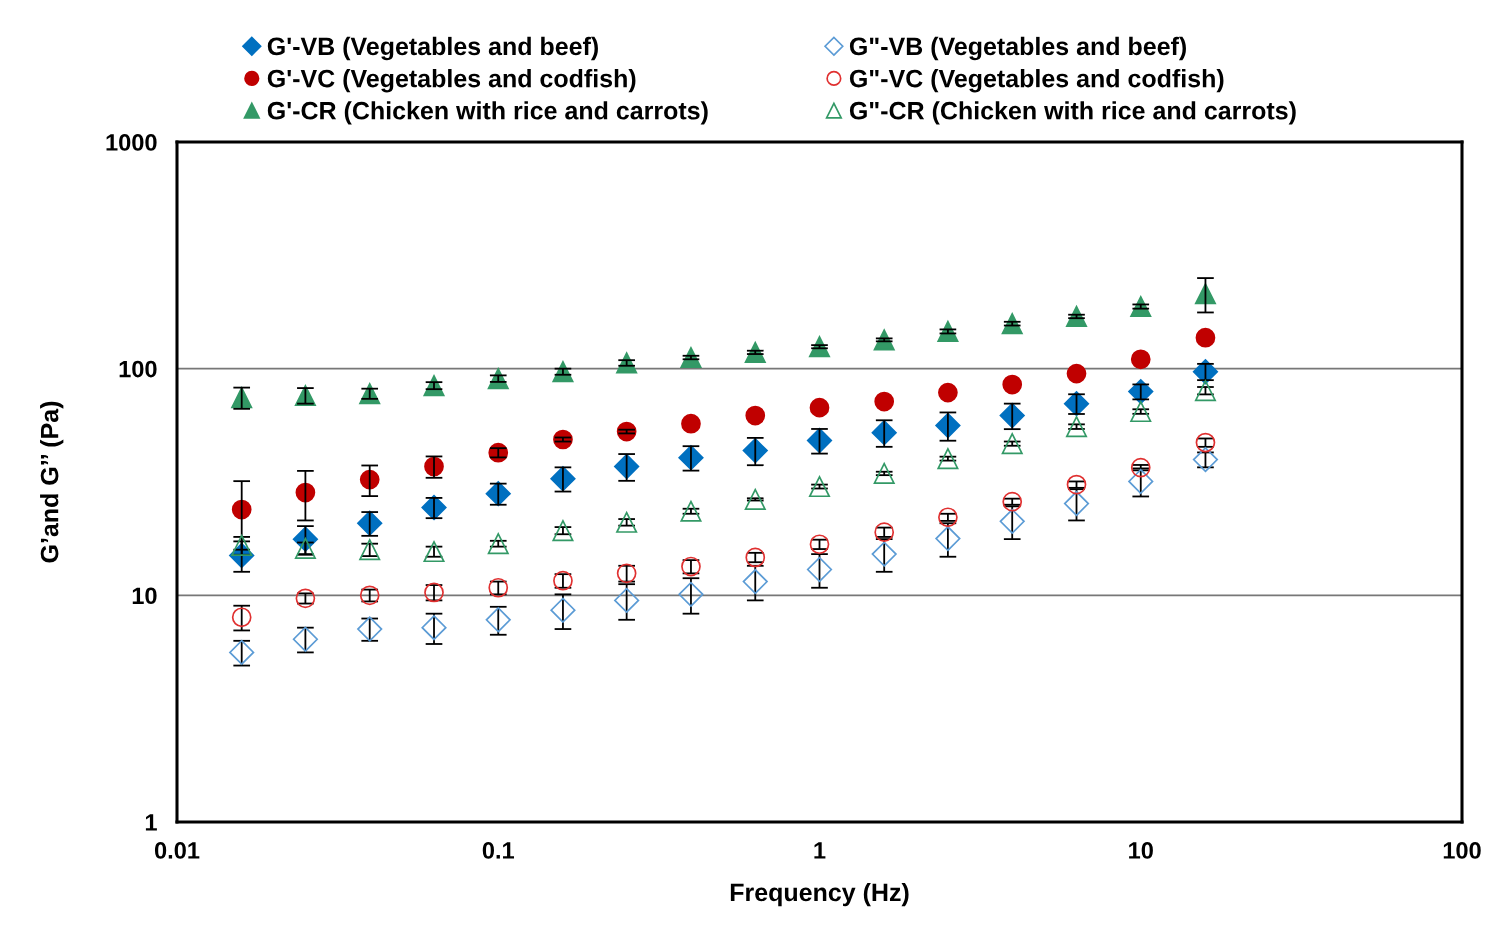 This screenshot has width=1496, height=933. Describe the element at coordinates (1017, 48) in the screenshot. I see `legend-label: G"-VB (Vegetables and beef)` at that location.